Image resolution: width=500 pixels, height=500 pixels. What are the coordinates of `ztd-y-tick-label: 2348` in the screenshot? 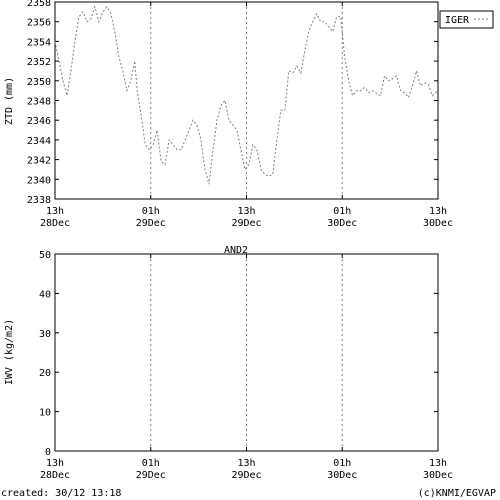 It's located at (39, 102).